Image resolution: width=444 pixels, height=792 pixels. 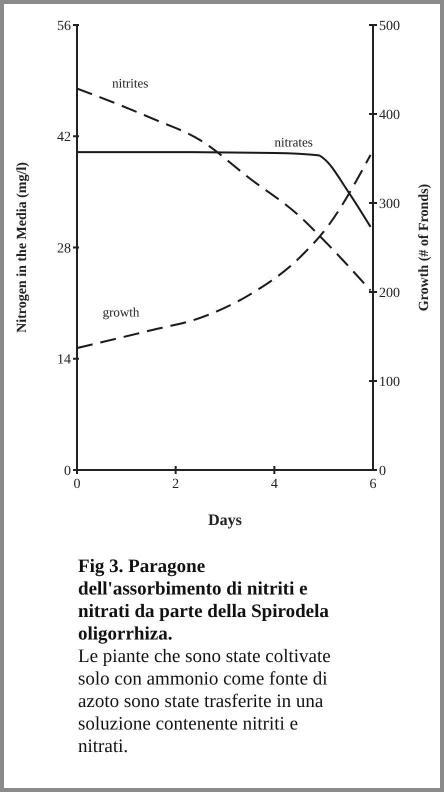 What do you see at coordinates (204, 600) in the screenshot?
I see `text: Fig 3. Paragone dell'assorbimento di nitriti e nitrati da parte della Spirodela oligorrhiza.` at bounding box center [204, 600].